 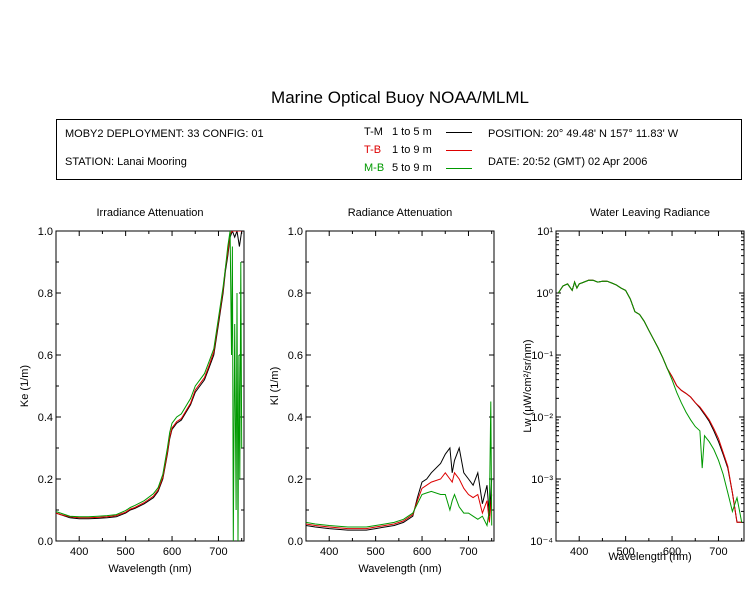 I want to click on legend-range-mb: 5 to 9 m, so click(x=412, y=168).